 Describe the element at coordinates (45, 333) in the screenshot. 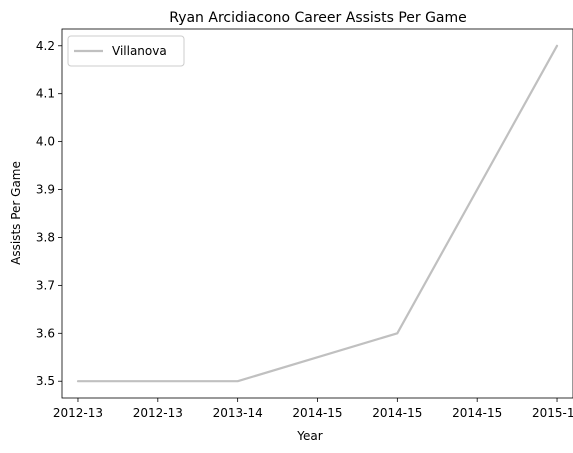

I see `y-tick-label: 3.6` at that location.